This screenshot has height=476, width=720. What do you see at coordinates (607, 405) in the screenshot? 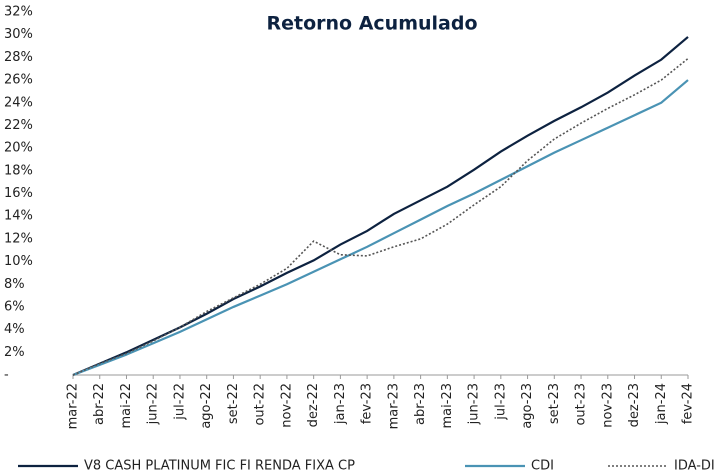
I see `x-tick-label: nov-23` at bounding box center [607, 405].